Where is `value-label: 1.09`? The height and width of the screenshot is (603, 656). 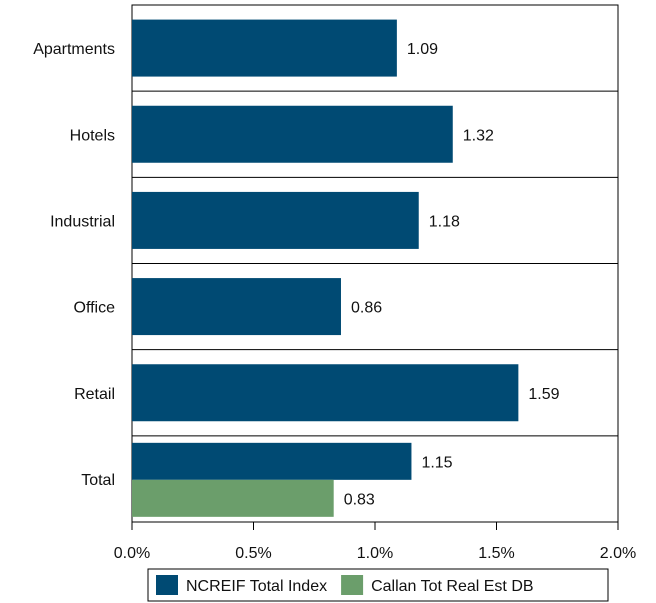 value-label: 1.09 is located at coordinates (422, 49).